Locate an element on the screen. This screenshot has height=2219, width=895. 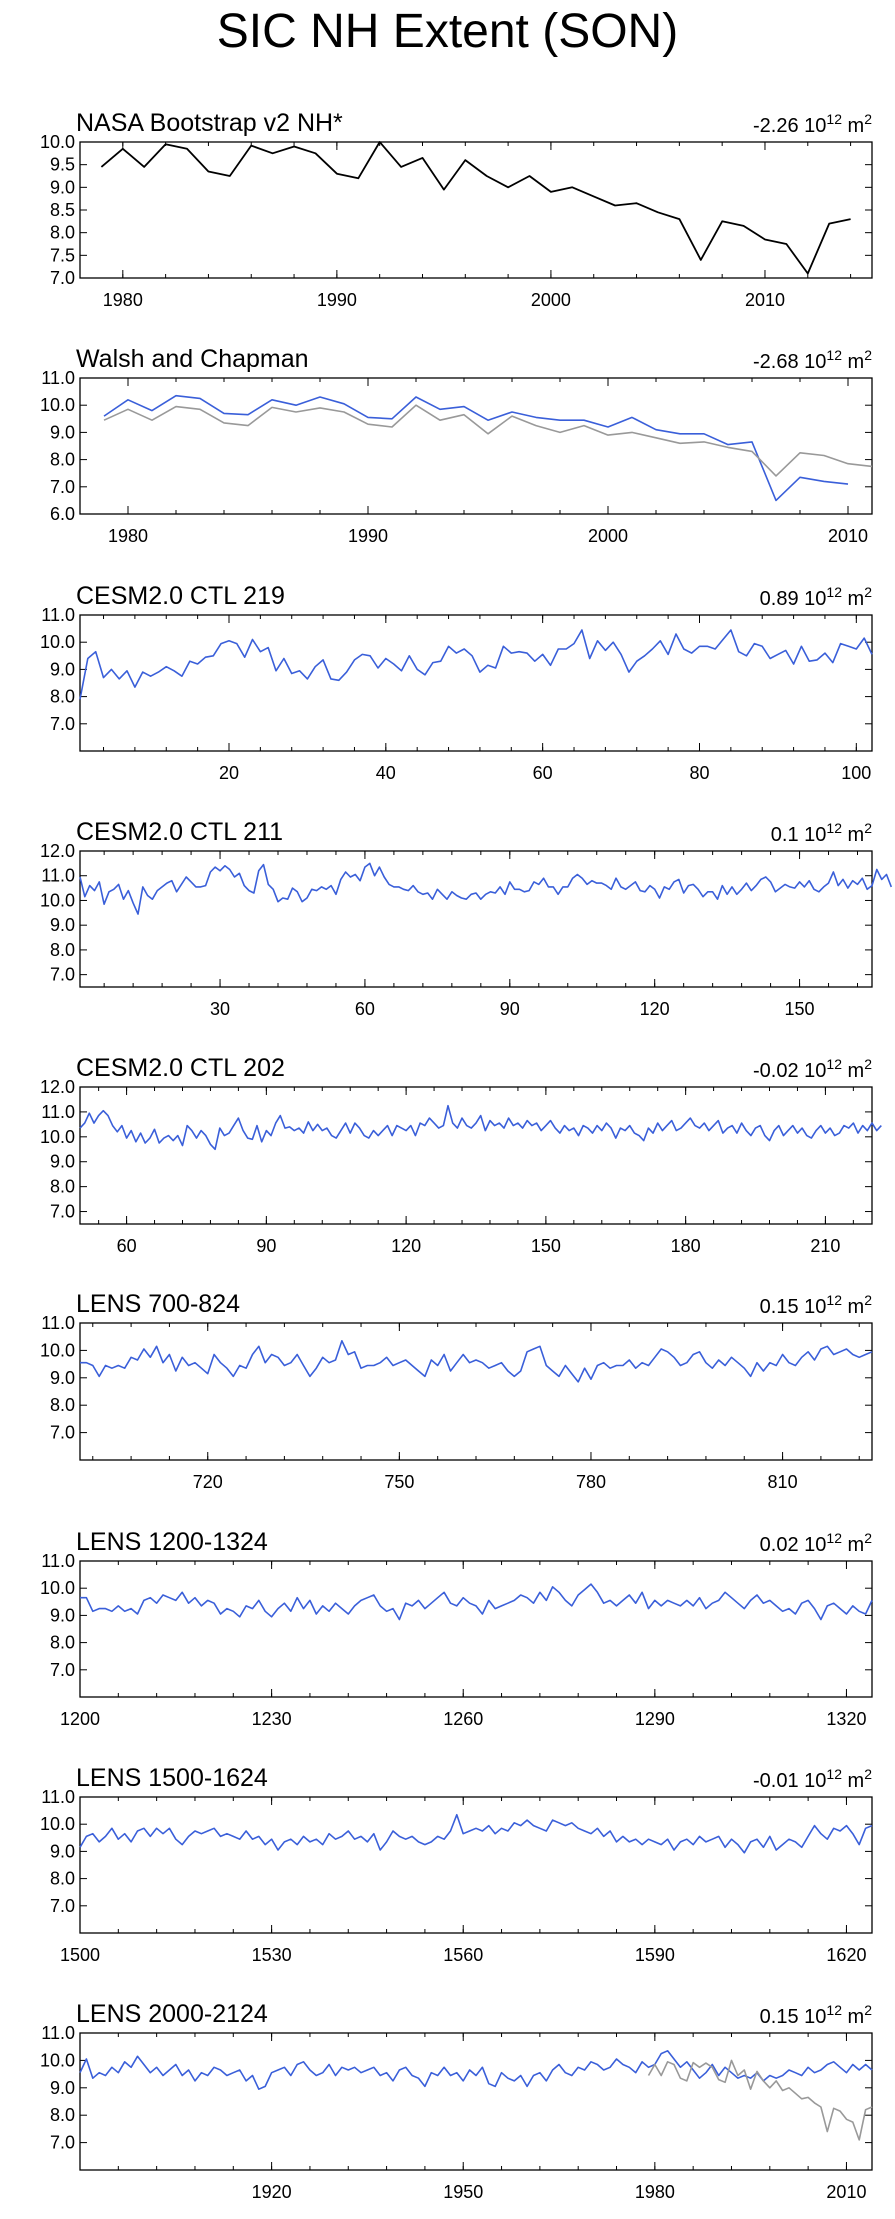
y-tick-label: 12.0 is located at coordinates (57, 851).